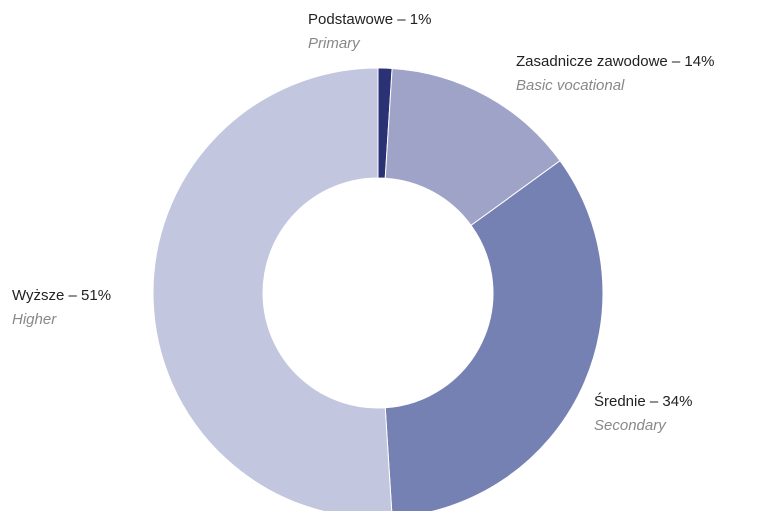  Describe the element at coordinates (34, 319) in the screenshot. I see `slice-sublabel: Higher` at that location.